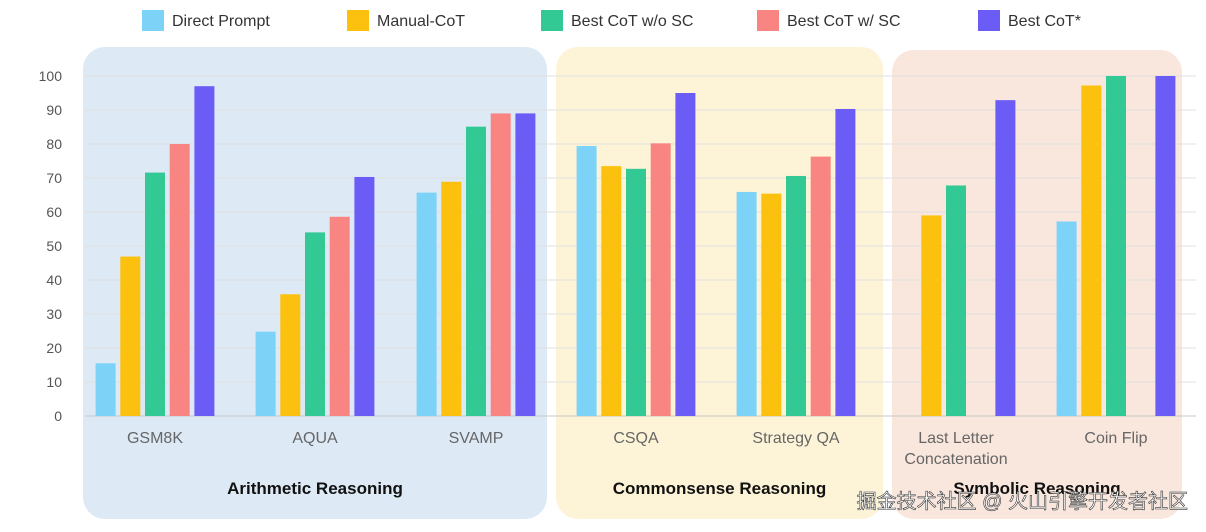  What do you see at coordinates (51, 76) in the screenshot?
I see `y-tick-label-100: 100` at bounding box center [51, 76].